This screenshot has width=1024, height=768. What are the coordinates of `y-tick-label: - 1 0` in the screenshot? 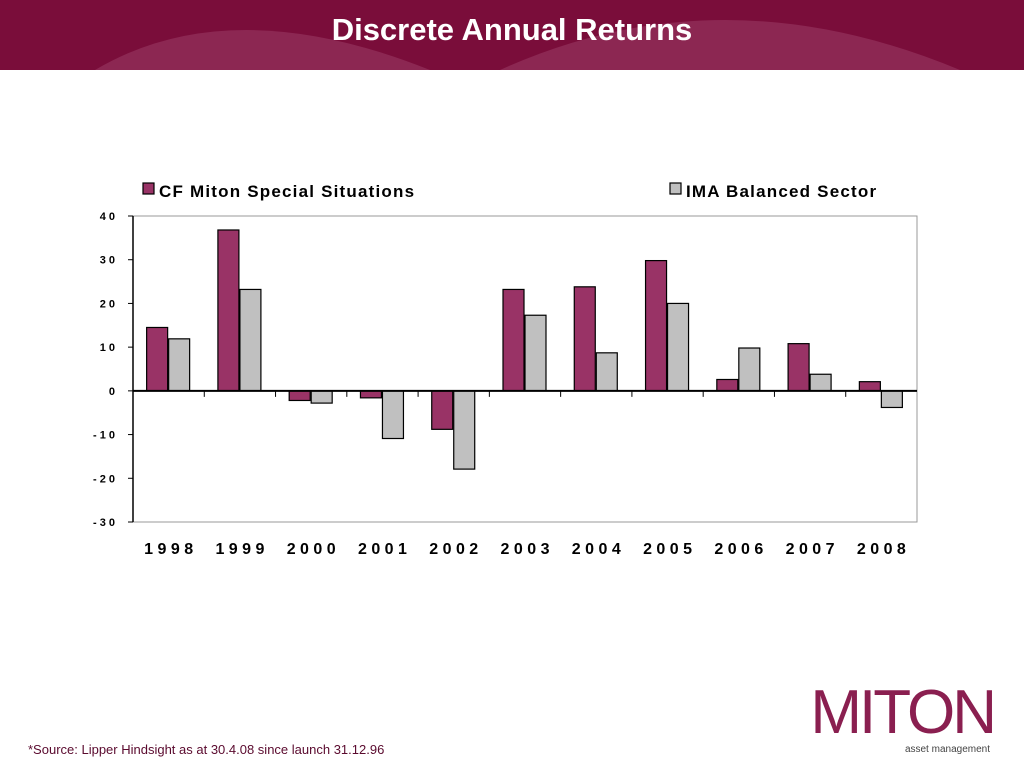 It's located at (104, 436).